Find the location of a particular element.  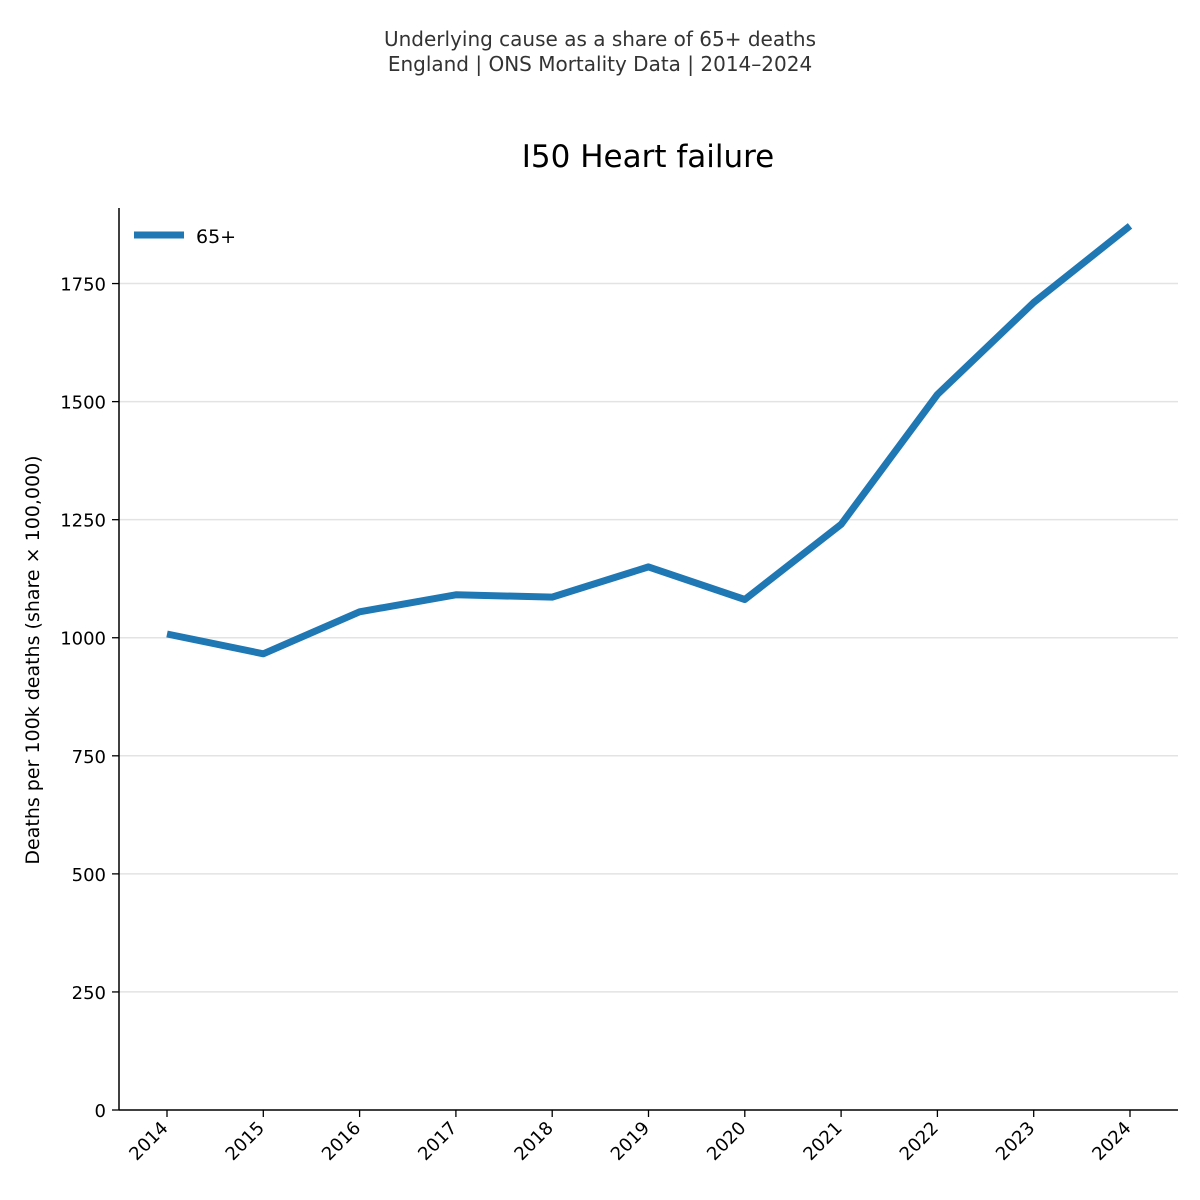

y-tick-label-500: 500 is located at coordinates (89, 875).